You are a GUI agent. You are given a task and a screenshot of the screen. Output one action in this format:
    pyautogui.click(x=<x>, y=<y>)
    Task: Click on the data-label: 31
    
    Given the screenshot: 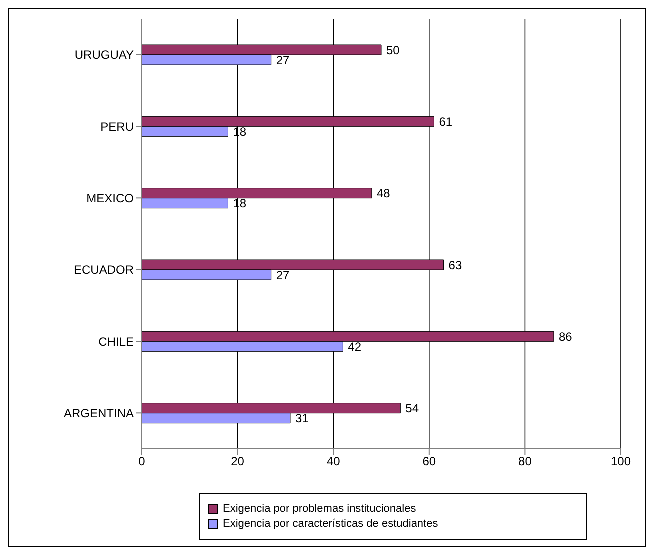 What is the action you would take?
    pyautogui.click(x=302, y=419)
    